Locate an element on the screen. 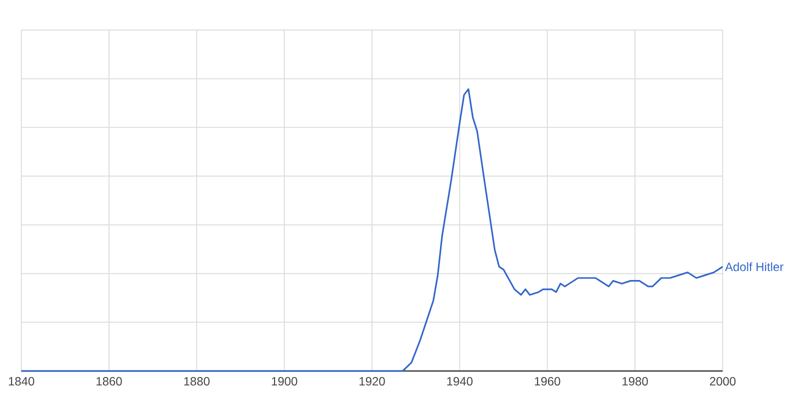 The image size is (800, 400). x-tick-label: 2000 is located at coordinates (723, 381).